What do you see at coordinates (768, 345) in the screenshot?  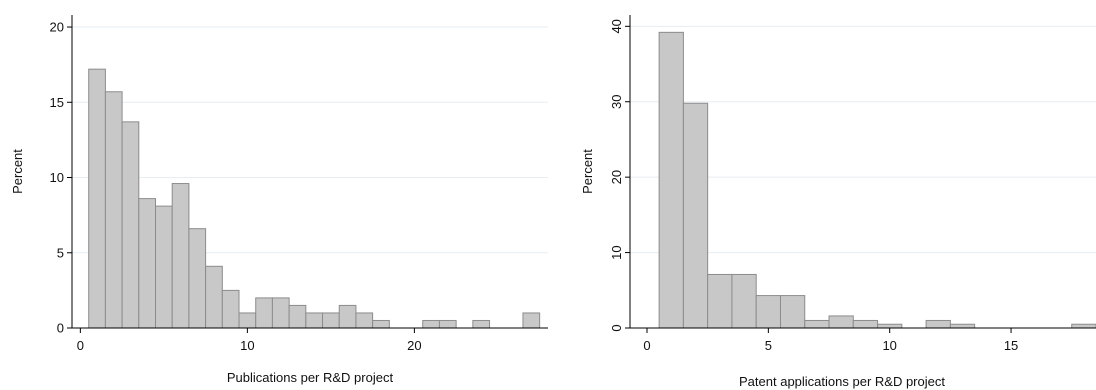 I see `x-tick-label: 5` at bounding box center [768, 345].